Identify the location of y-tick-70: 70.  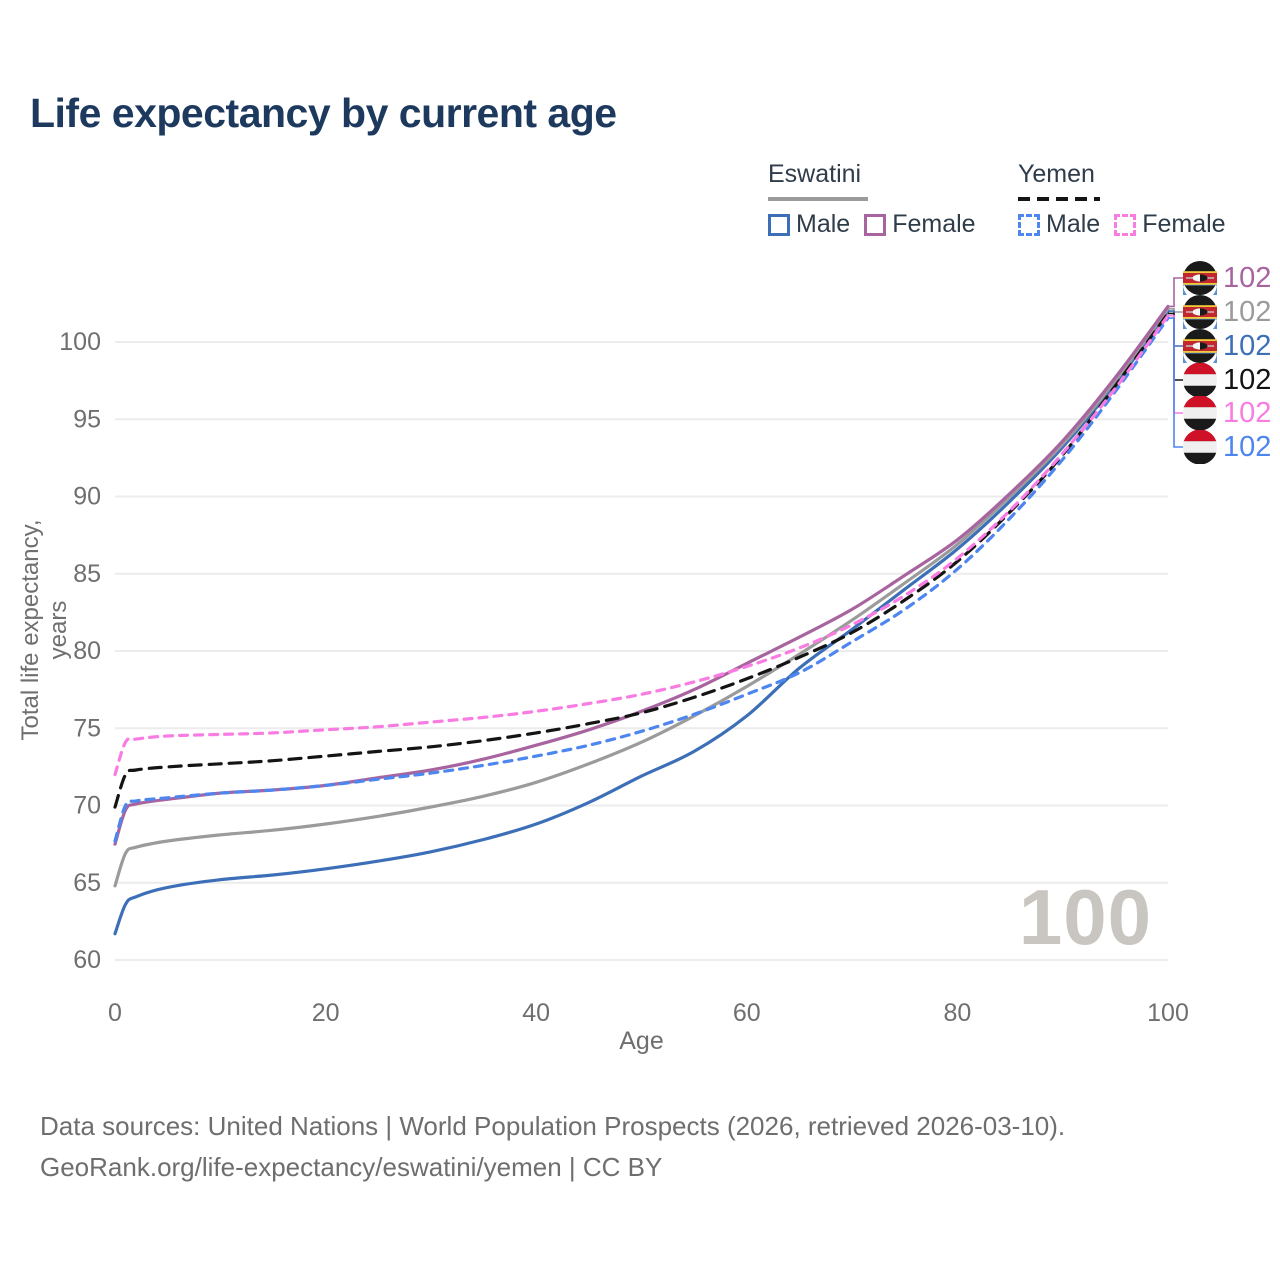
(87, 806).